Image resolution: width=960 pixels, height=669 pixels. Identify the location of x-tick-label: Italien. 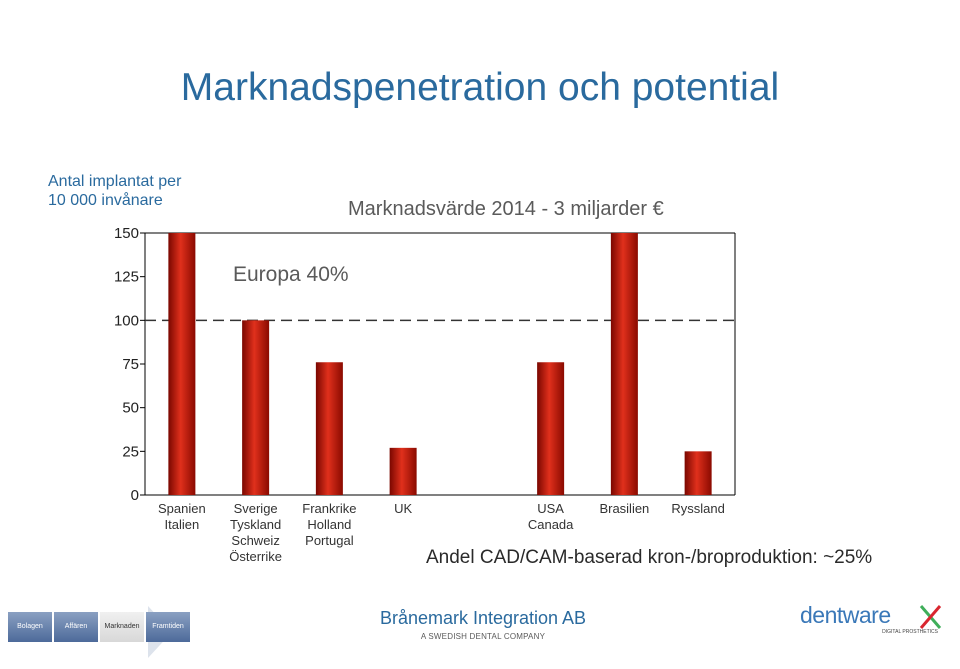
(182, 524).